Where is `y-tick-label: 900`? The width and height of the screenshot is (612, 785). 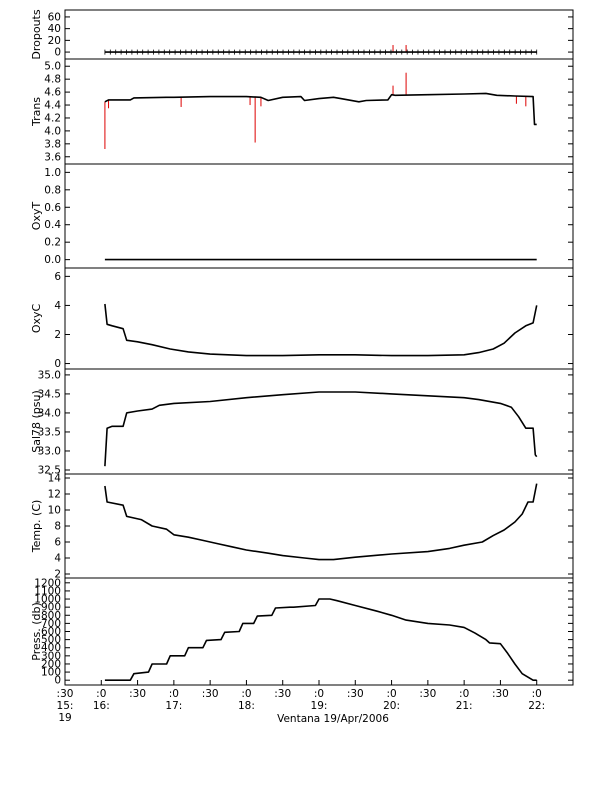
y-tick-label: 900 is located at coordinates (51, 608).